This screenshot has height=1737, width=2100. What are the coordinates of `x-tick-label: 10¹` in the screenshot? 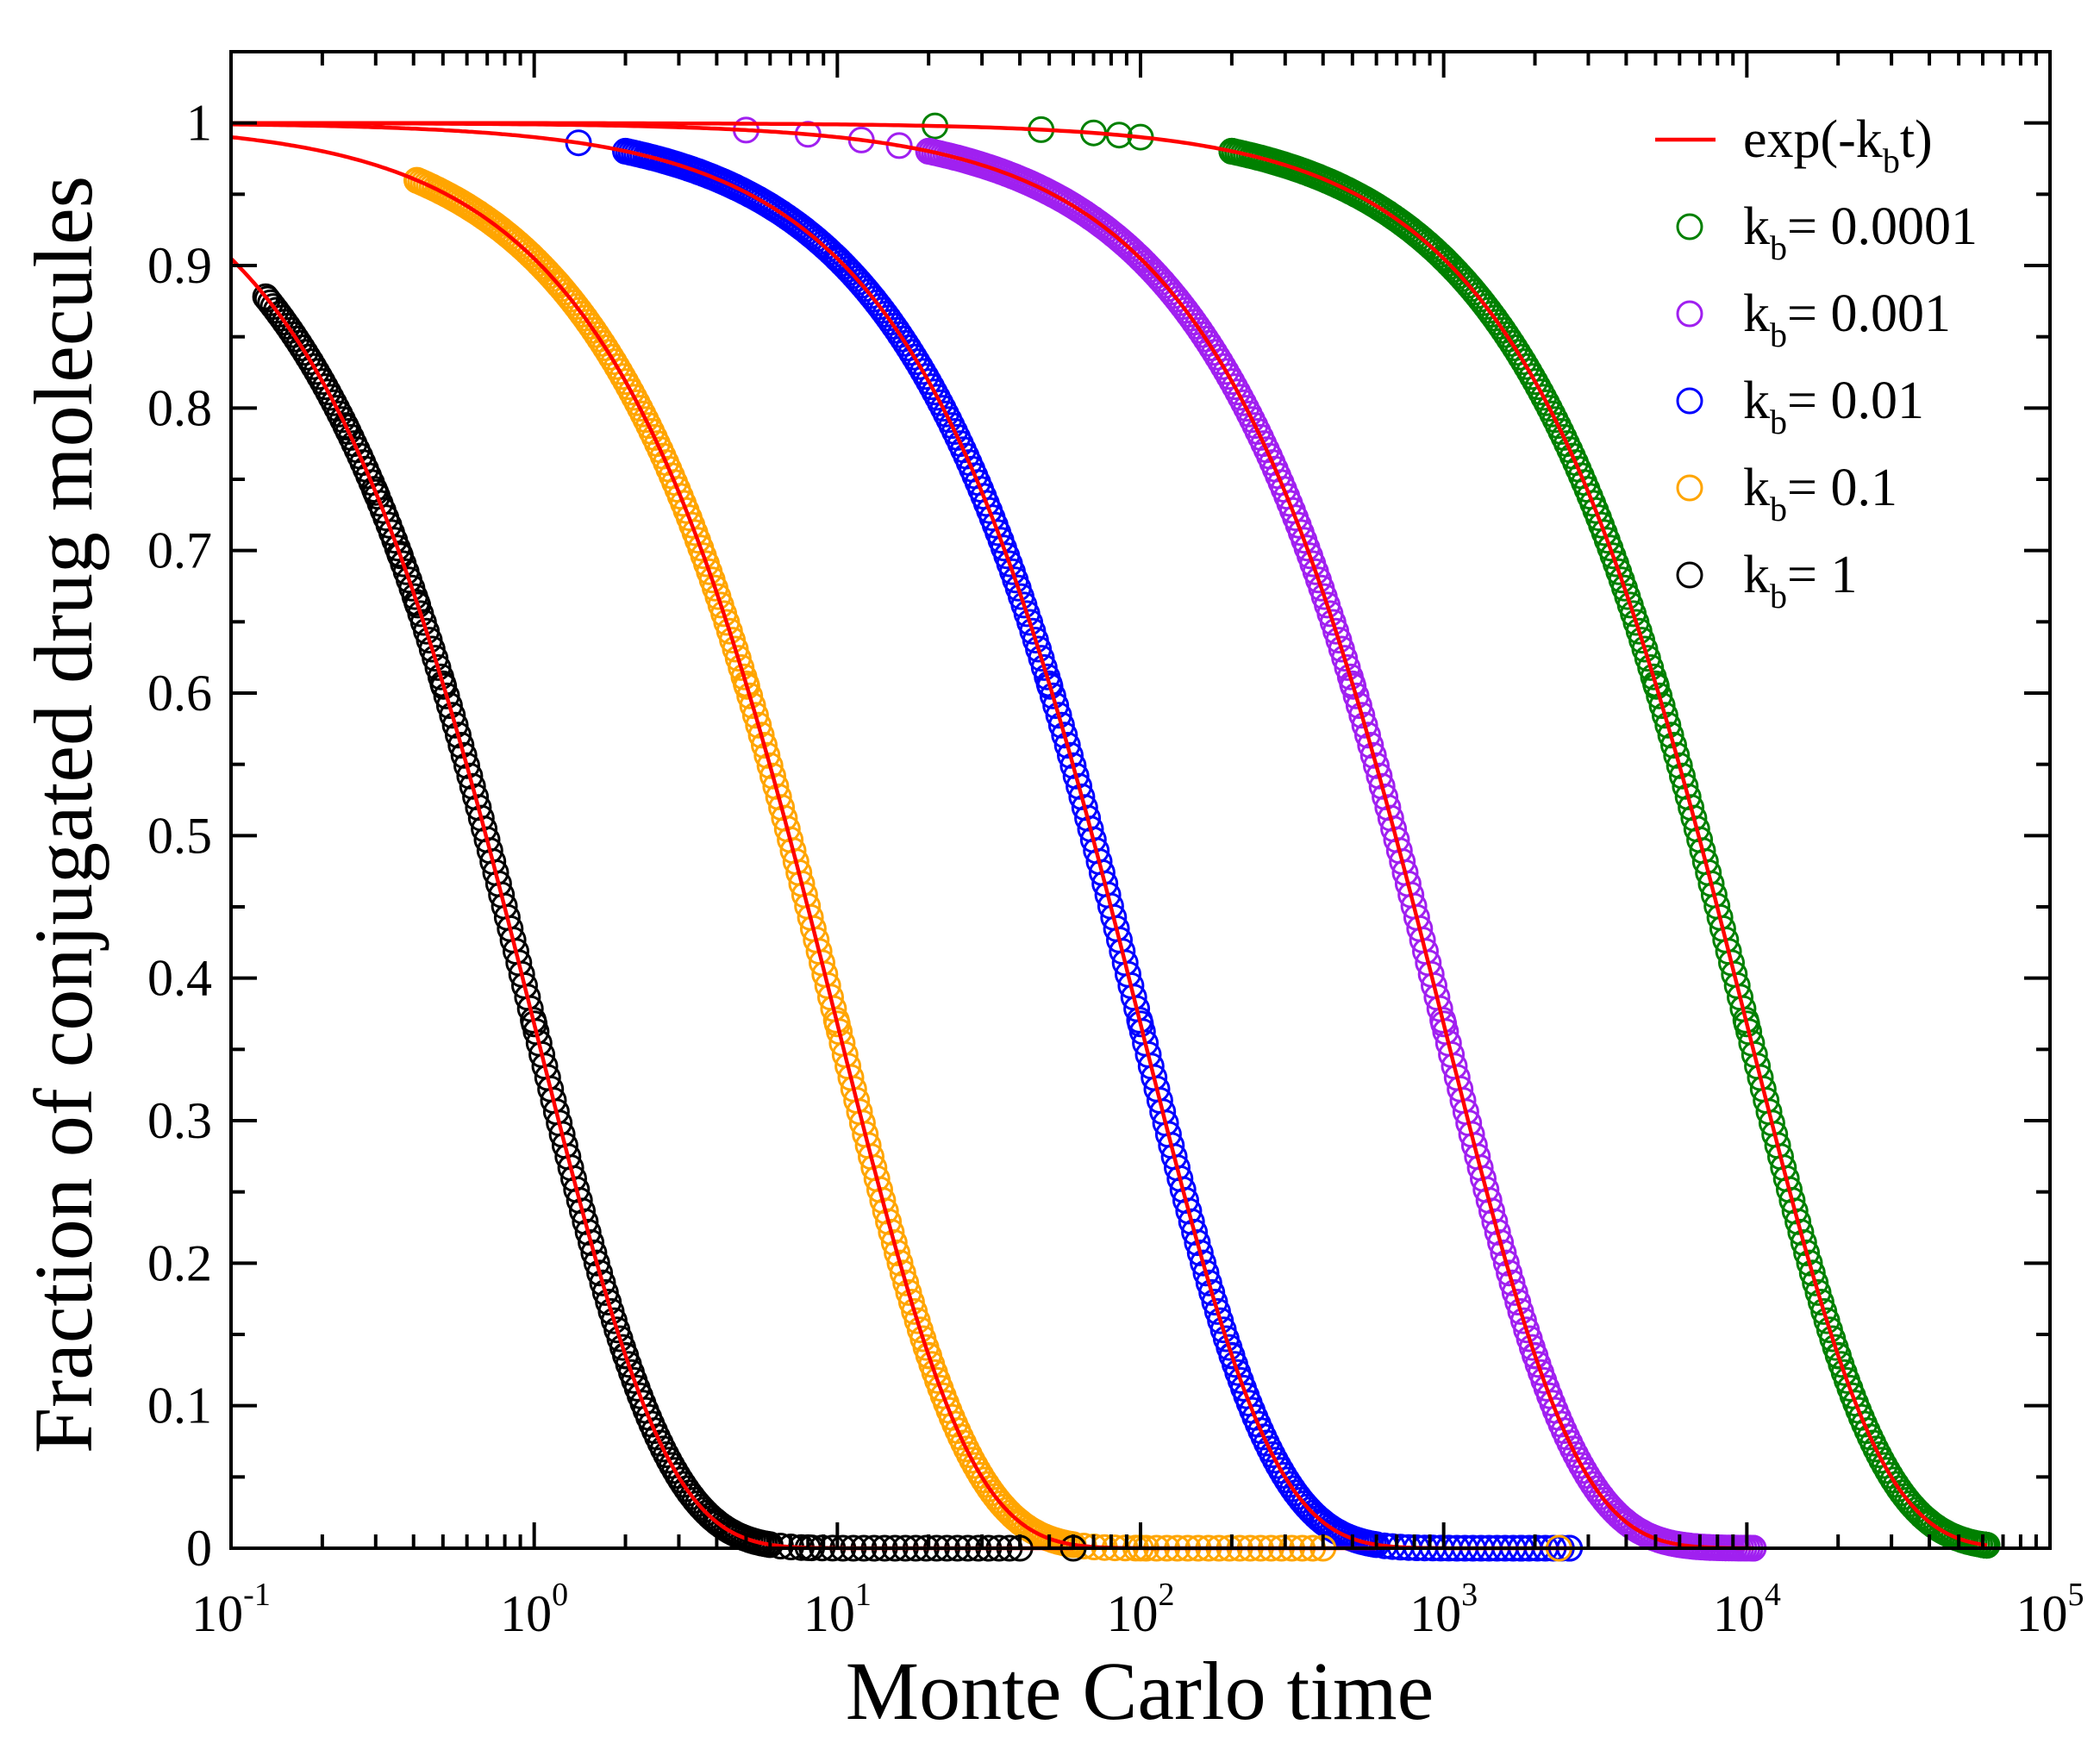 It's located at (837, 1609).